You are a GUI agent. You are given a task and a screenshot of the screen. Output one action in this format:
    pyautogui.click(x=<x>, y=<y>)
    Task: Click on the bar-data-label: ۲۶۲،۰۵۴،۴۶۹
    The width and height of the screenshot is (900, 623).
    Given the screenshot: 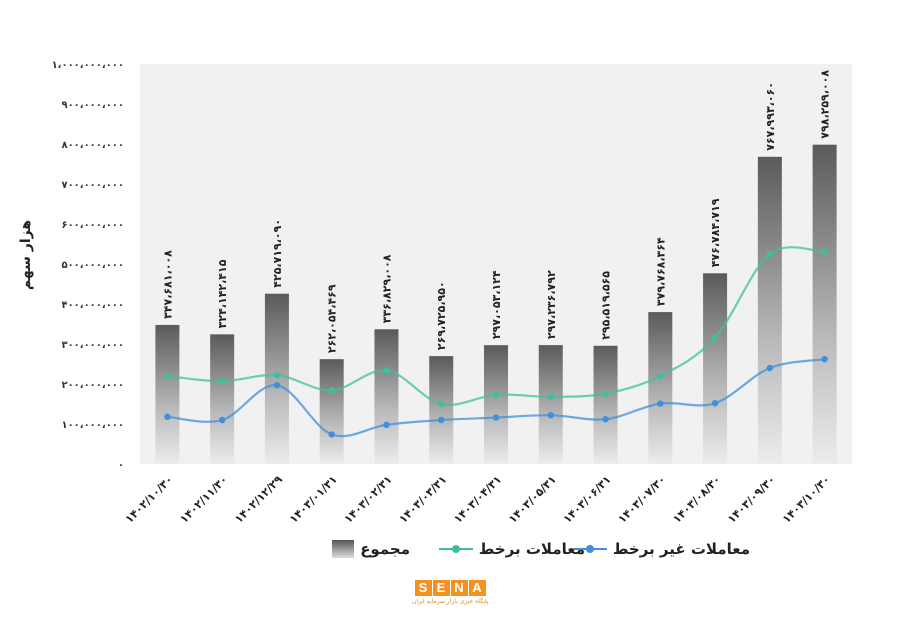 What is the action you would take?
    pyautogui.click(x=332, y=318)
    